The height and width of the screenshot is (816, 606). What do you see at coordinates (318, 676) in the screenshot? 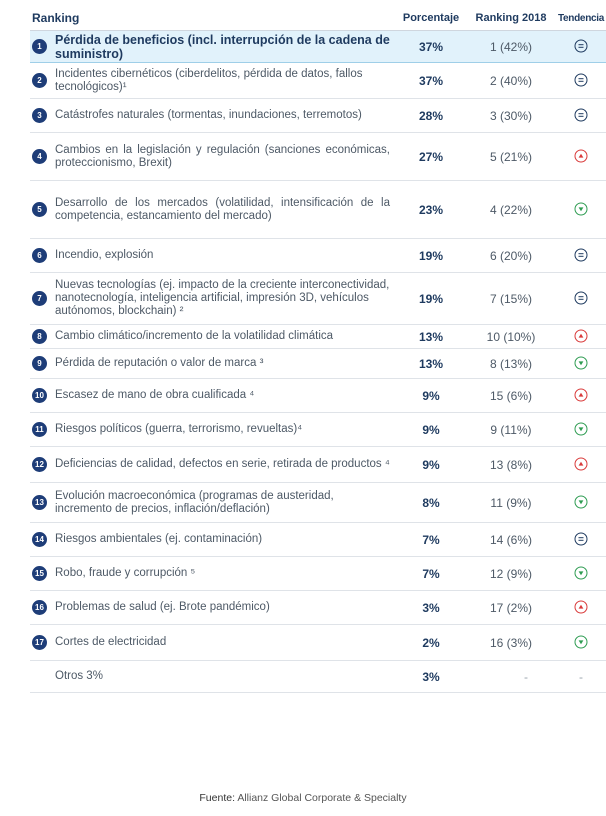
I see `table-row: Otros 3% 3% - -` at bounding box center [318, 676].